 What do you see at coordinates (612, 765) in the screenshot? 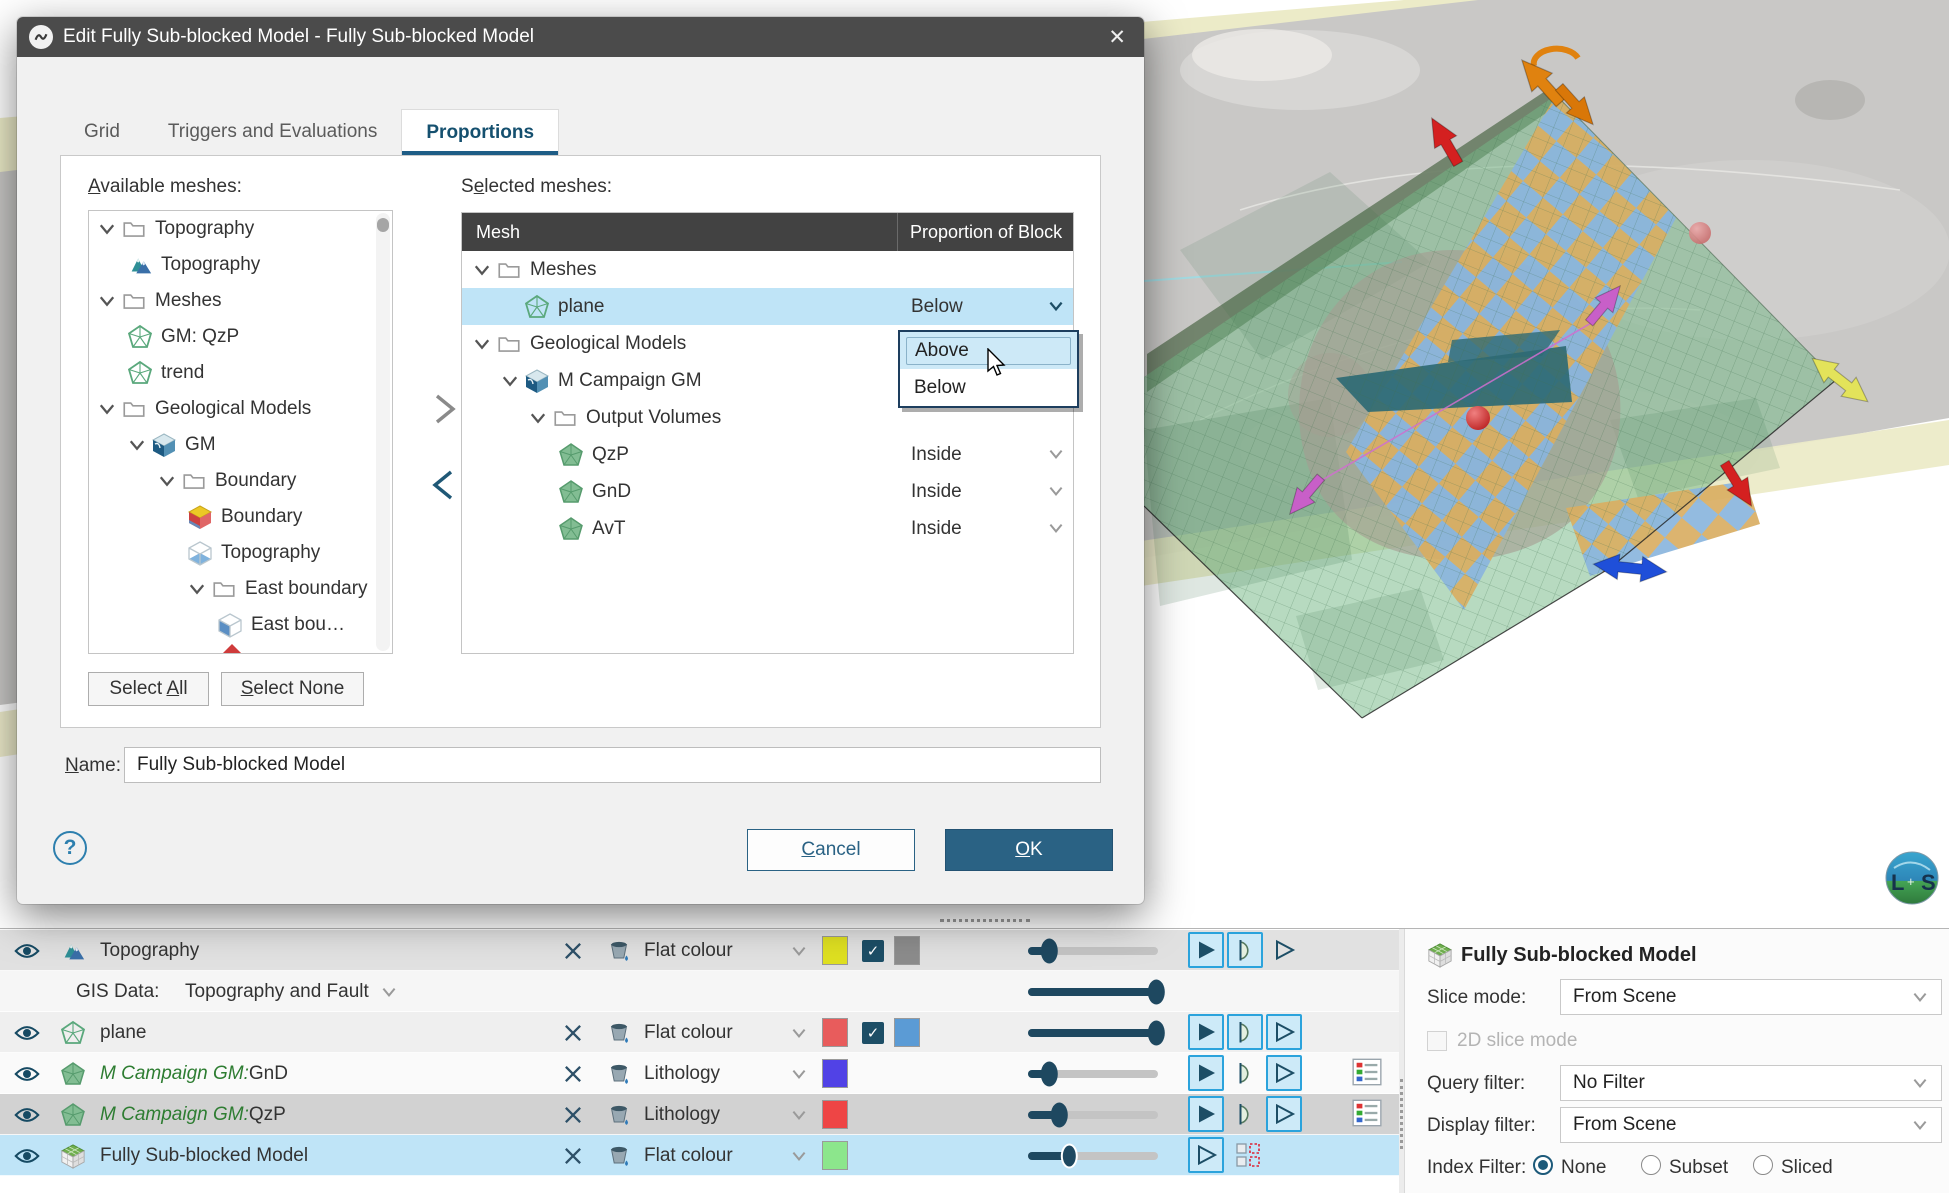
I see `name-input: Fully Sub-blocked Model` at bounding box center [612, 765].